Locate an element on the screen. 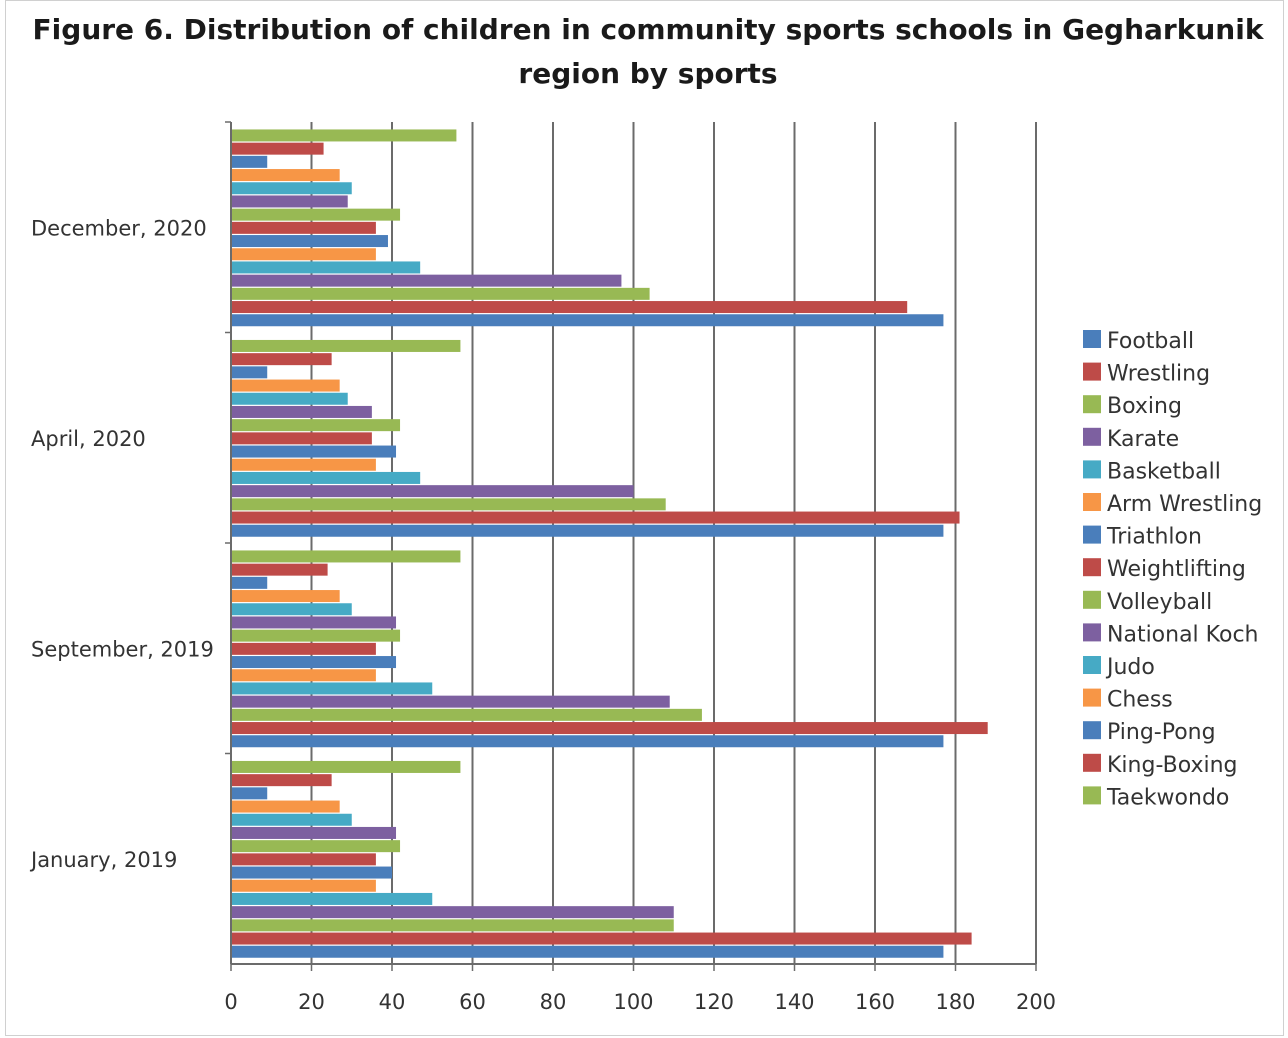 The height and width of the screenshot is (1038, 1288). legend-label: Taekwondo is located at coordinates (1167, 797).